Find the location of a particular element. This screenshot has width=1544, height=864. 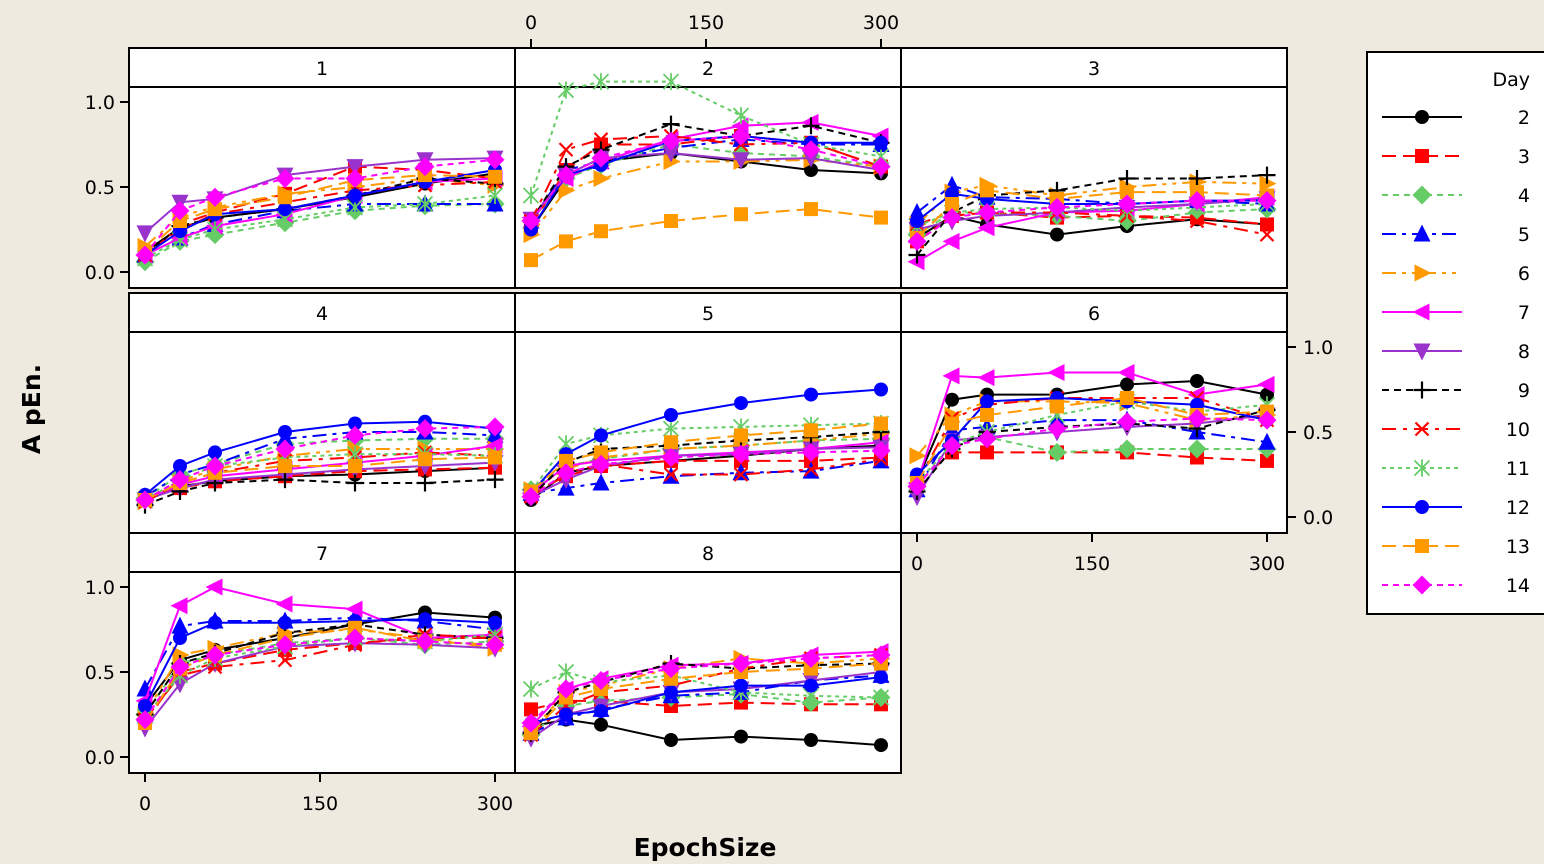

panel-strip-label: 2 is located at coordinates (708, 69).